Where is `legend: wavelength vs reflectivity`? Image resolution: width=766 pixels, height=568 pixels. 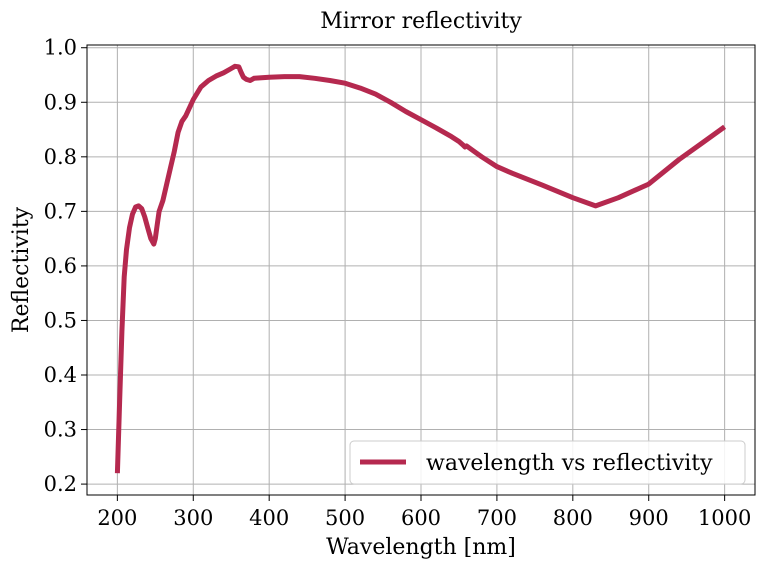 legend: wavelength vs reflectivity is located at coordinates (547, 462).